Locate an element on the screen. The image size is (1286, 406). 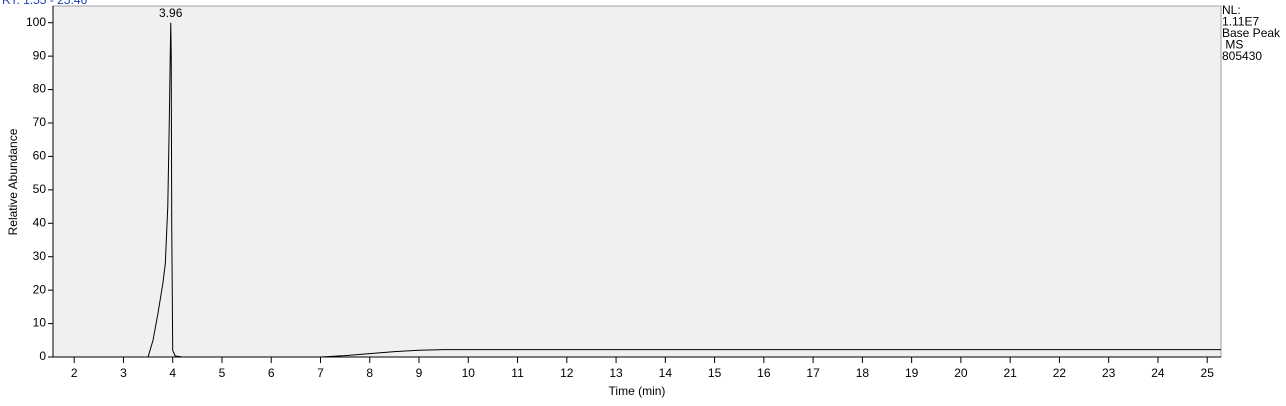
peak-label: 3.96 is located at coordinates (171, 13).